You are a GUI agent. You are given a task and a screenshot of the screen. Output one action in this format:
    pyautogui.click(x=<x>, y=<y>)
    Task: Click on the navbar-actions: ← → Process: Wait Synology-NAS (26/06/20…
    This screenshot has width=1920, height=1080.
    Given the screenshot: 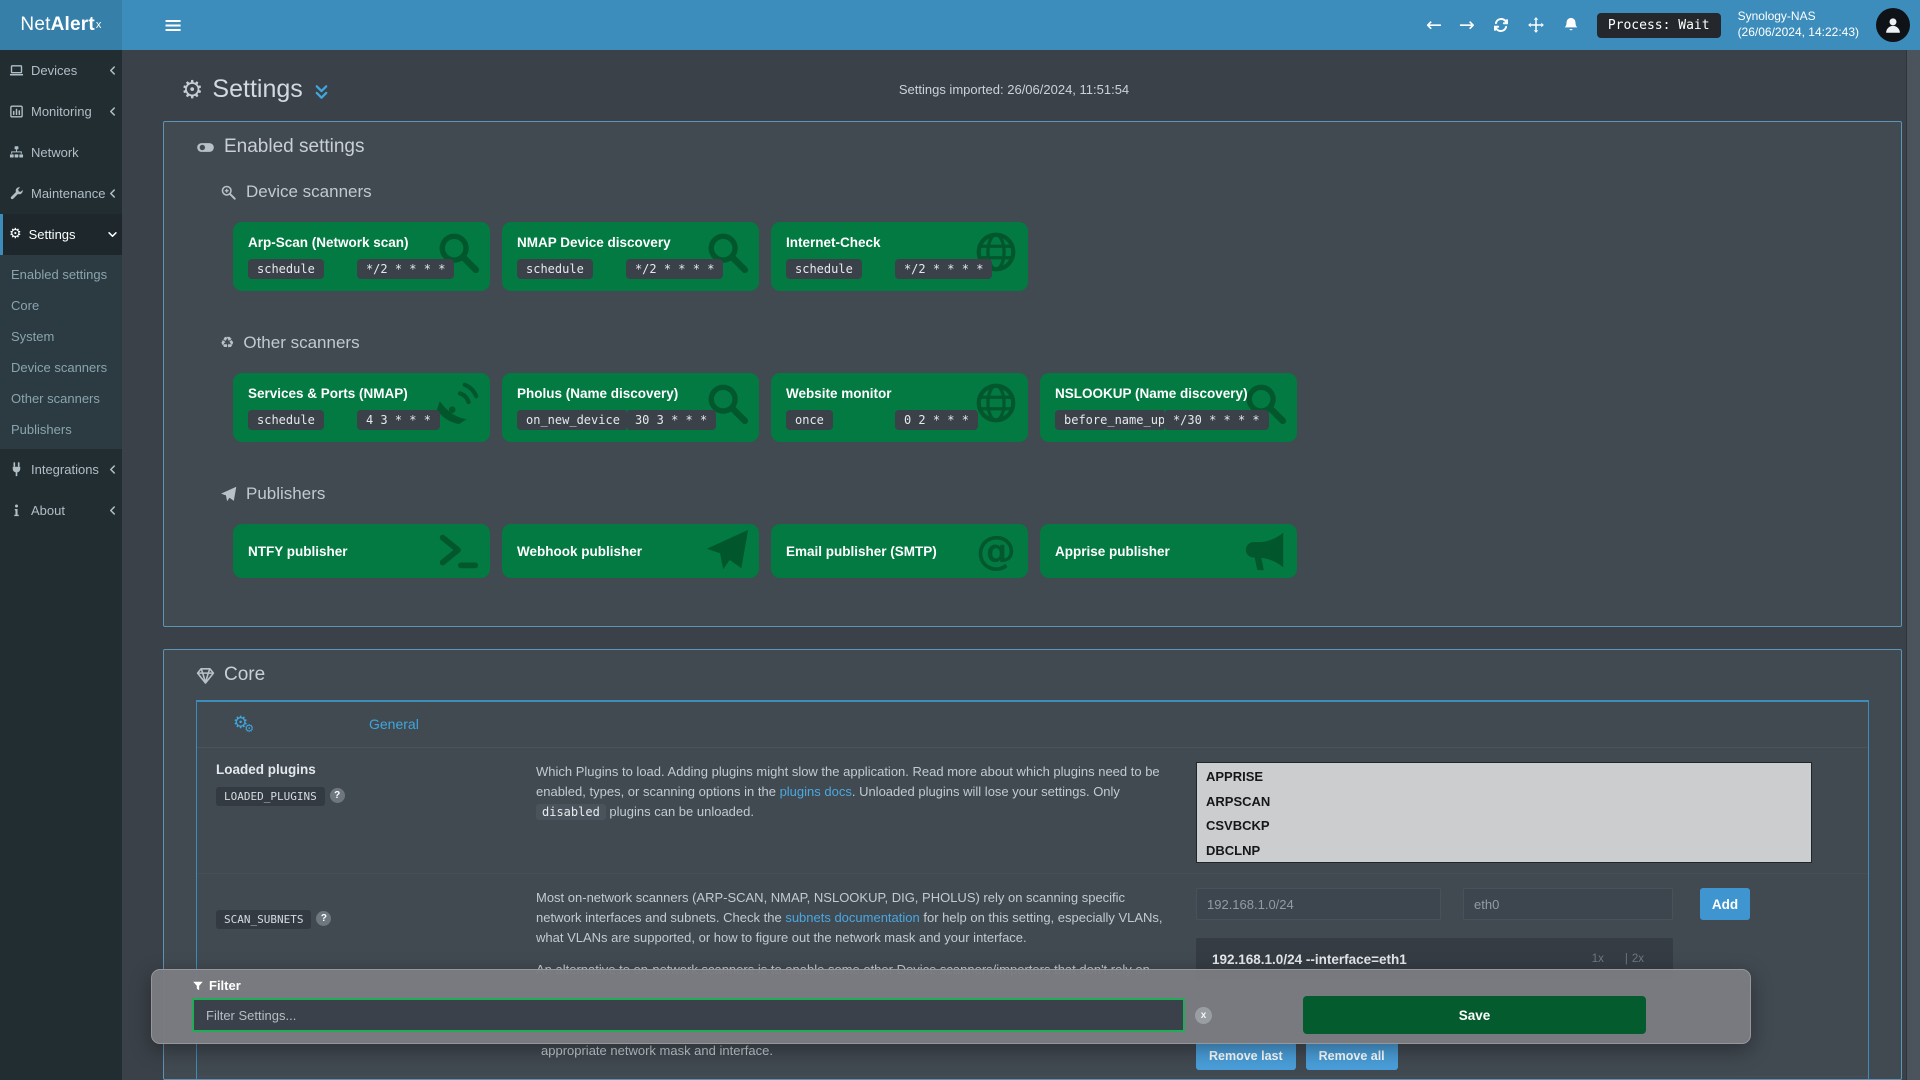 What is the action you would take?
    pyautogui.click(x=1673, y=25)
    